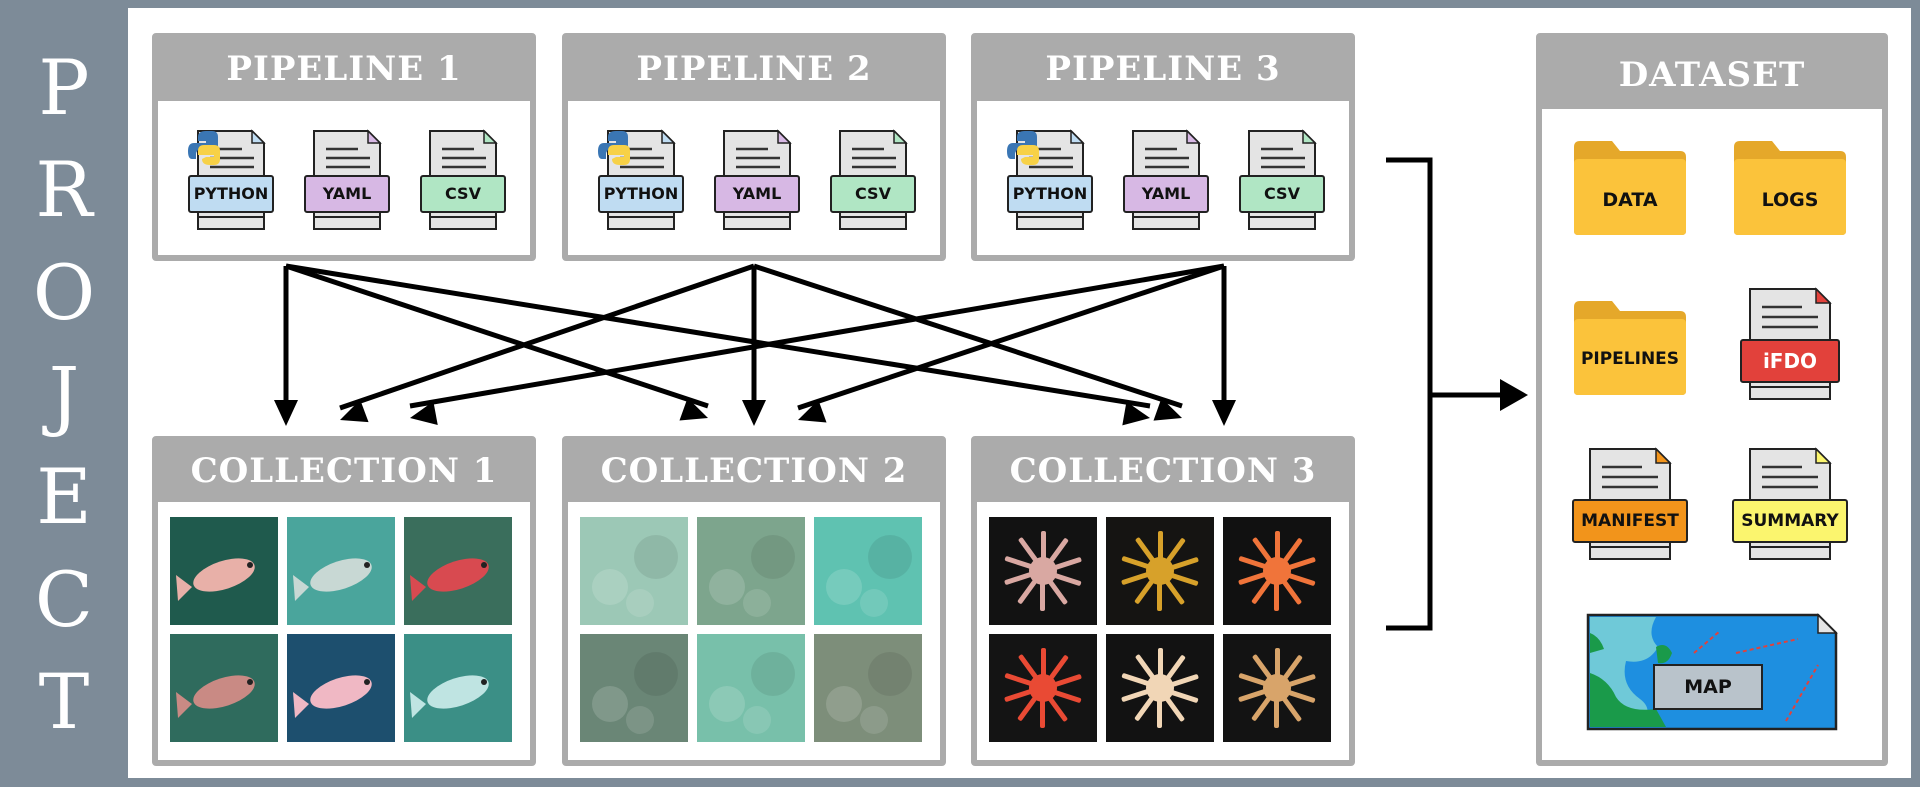 This screenshot has width=1920, height=787. I want to click on map-icon: MAP, so click(1712, 672).